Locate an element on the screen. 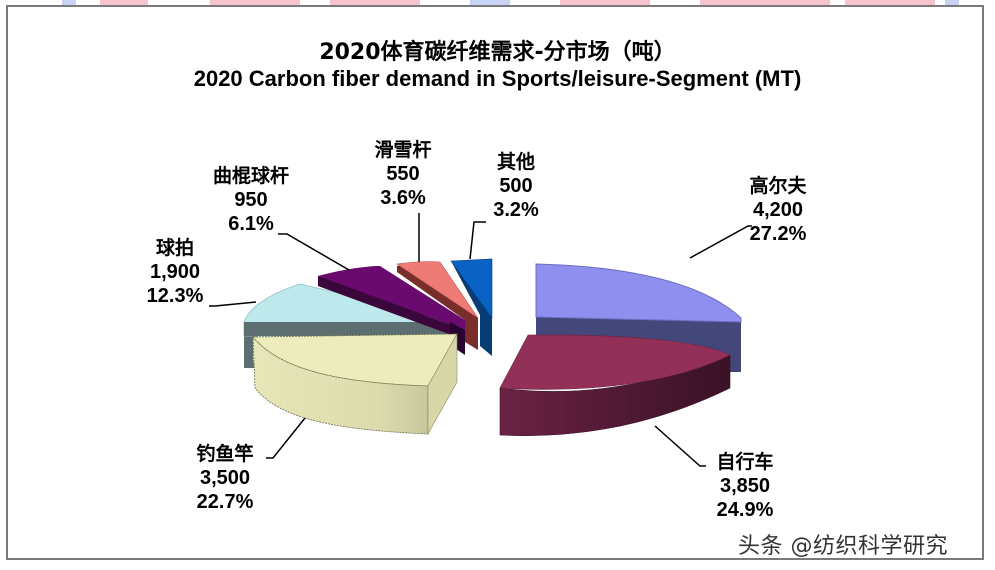 The image size is (995, 570). label-bicycle: 自行车 3,850 24.9% is located at coordinates (745, 486).